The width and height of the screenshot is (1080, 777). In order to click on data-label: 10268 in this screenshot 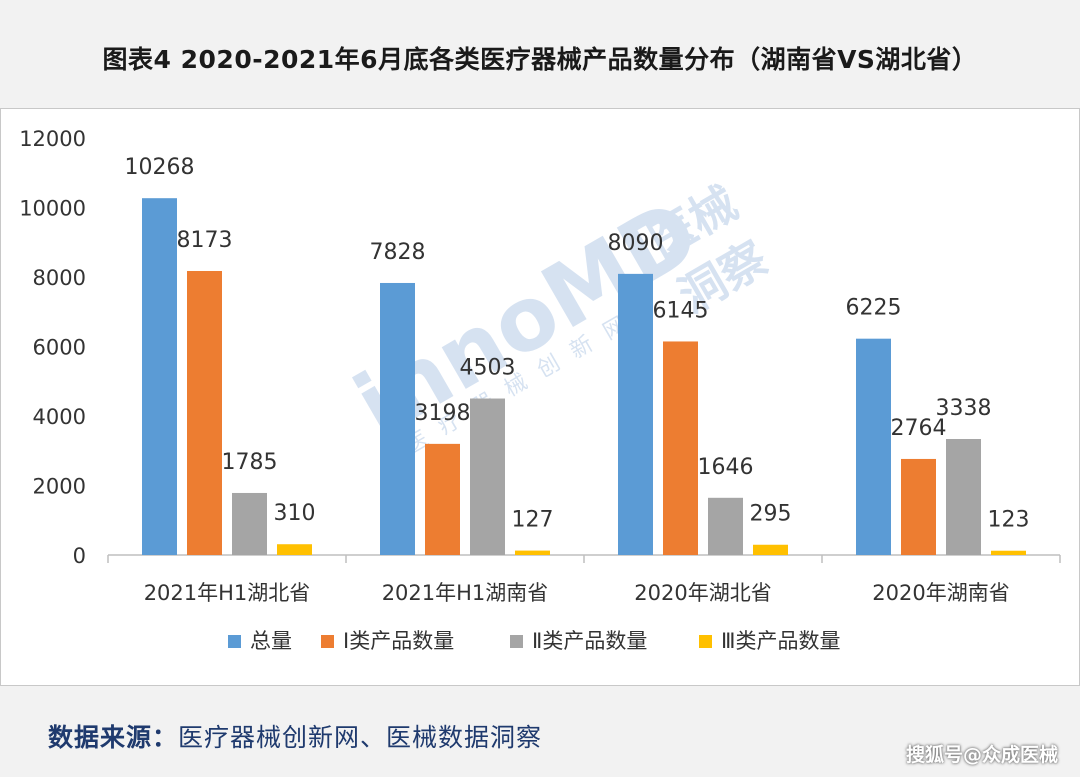, I will do `click(160, 167)`.